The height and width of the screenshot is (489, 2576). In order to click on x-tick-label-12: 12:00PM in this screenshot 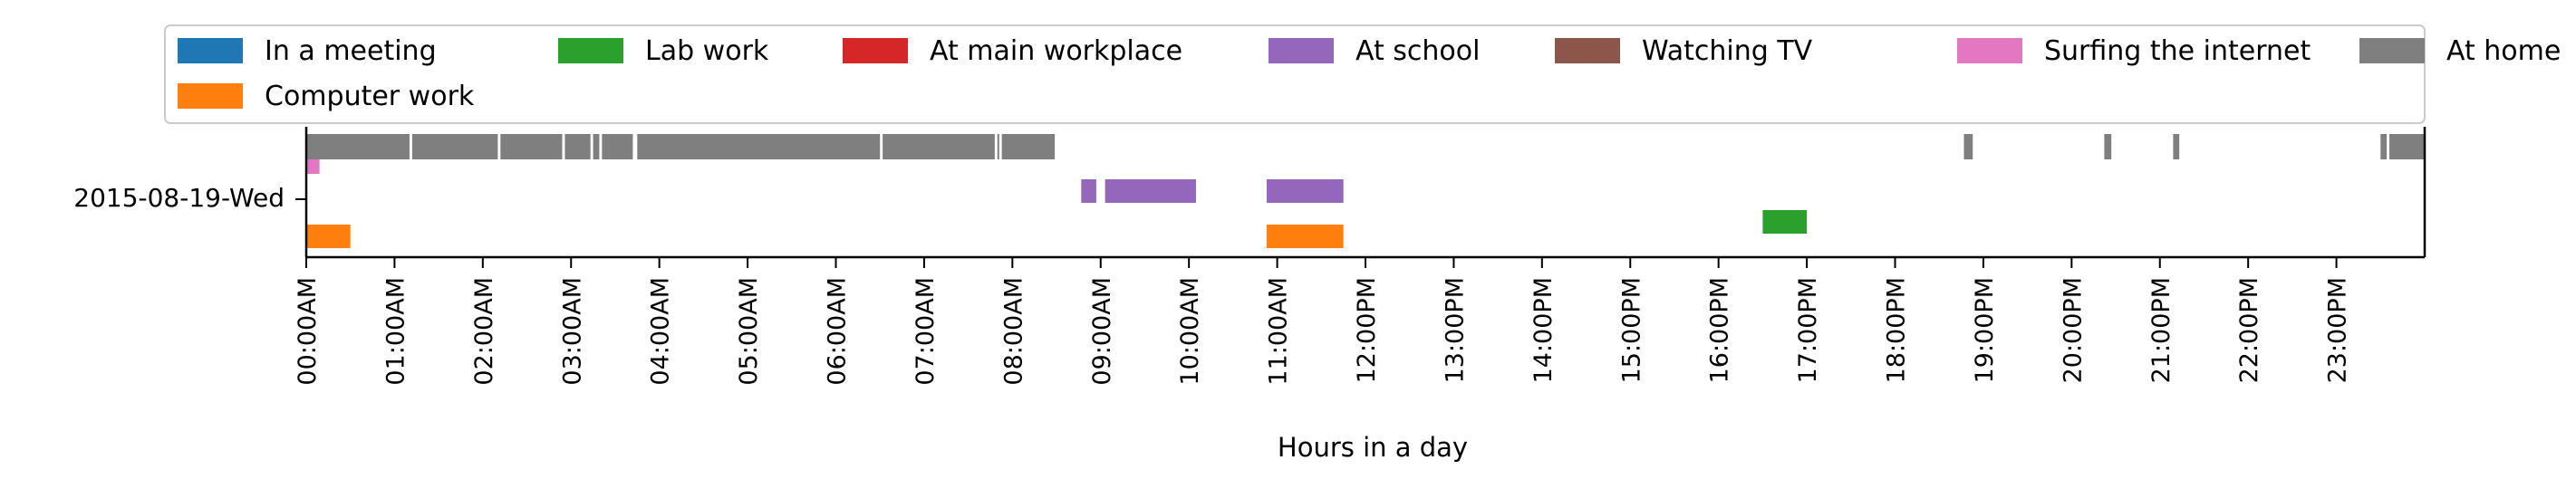, I will do `click(1367, 330)`.